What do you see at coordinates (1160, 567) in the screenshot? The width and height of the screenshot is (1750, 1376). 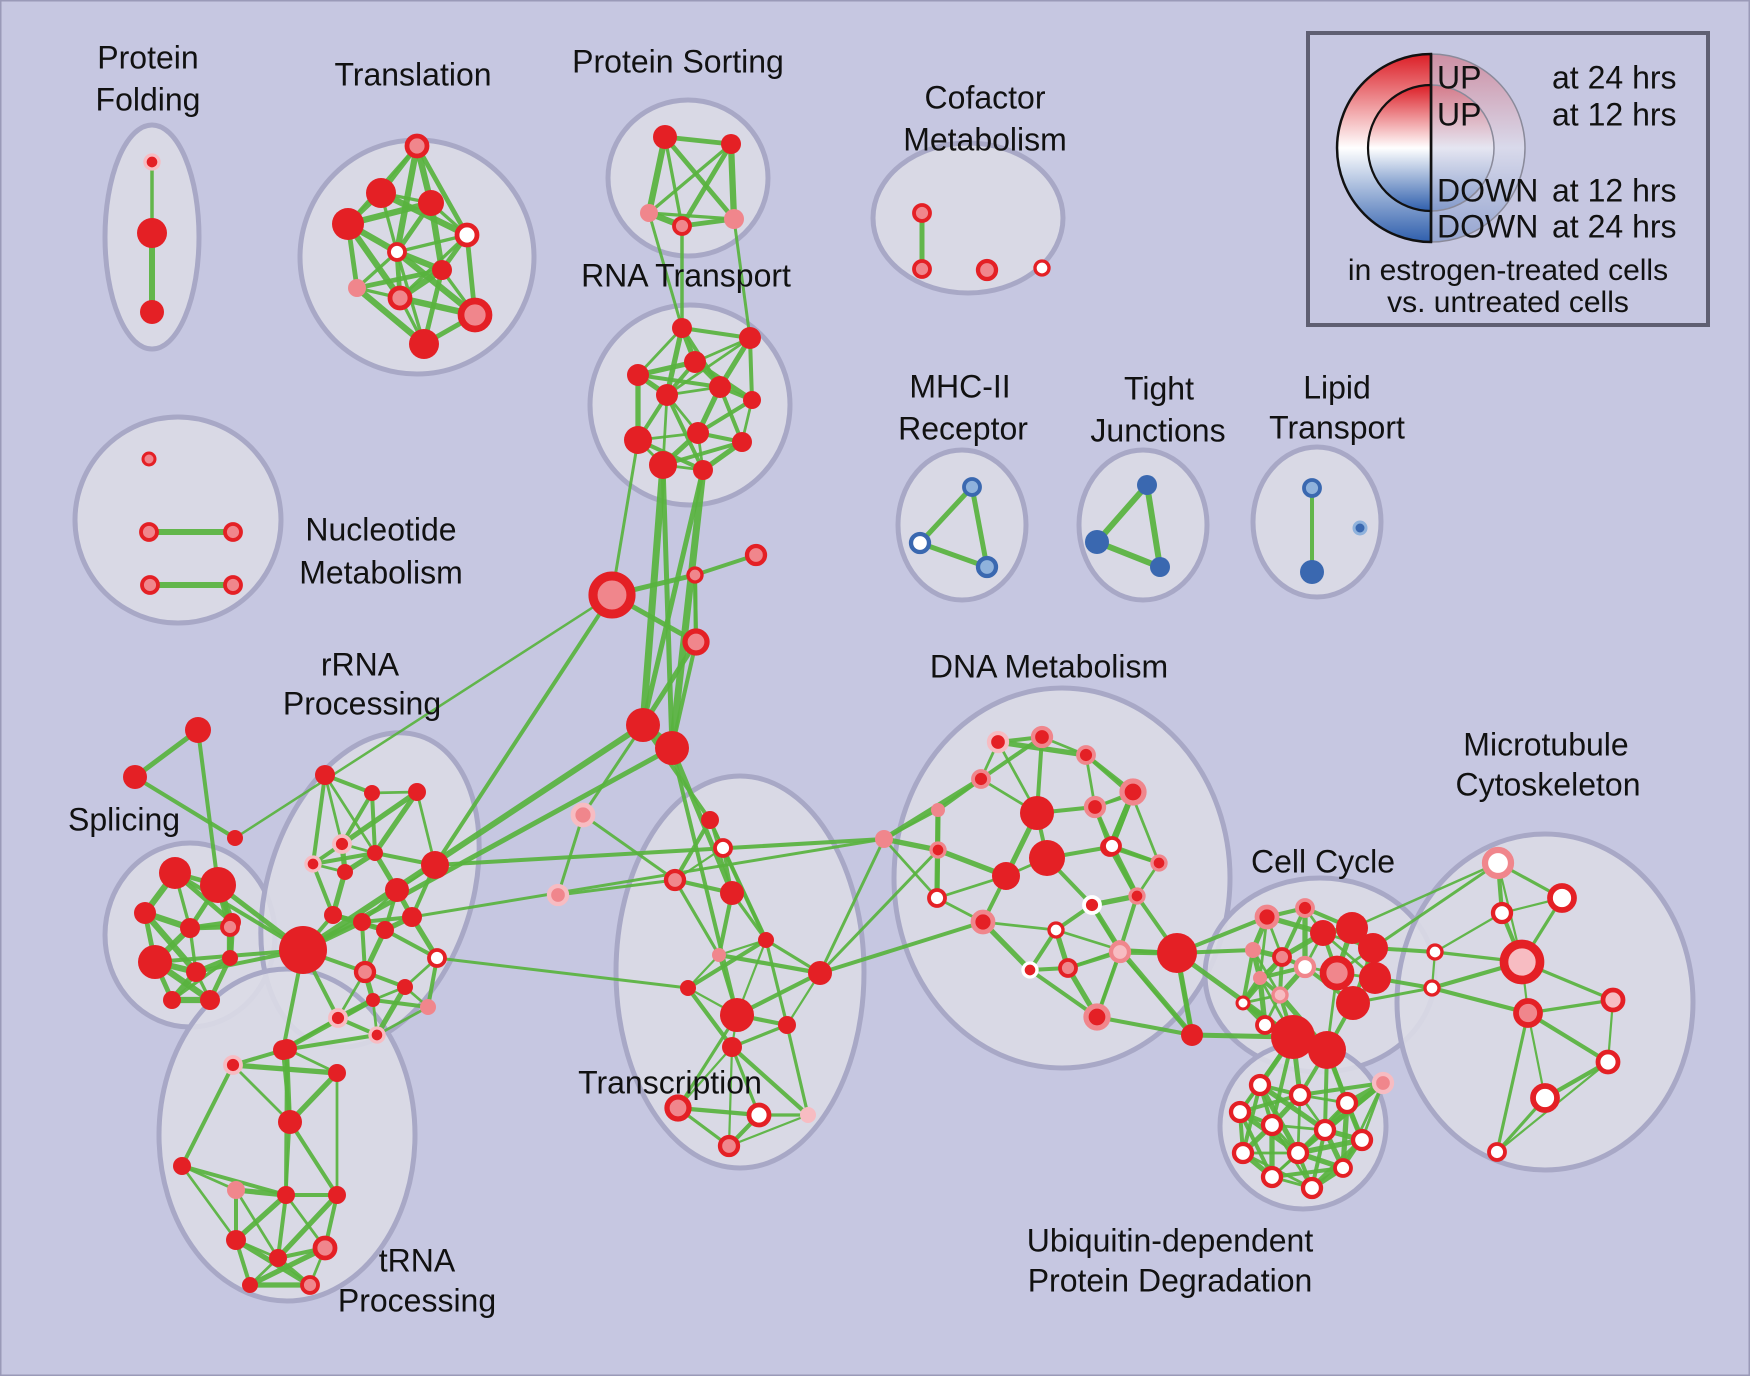 I see `gene-node-tight-junctions` at bounding box center [1160, 567].